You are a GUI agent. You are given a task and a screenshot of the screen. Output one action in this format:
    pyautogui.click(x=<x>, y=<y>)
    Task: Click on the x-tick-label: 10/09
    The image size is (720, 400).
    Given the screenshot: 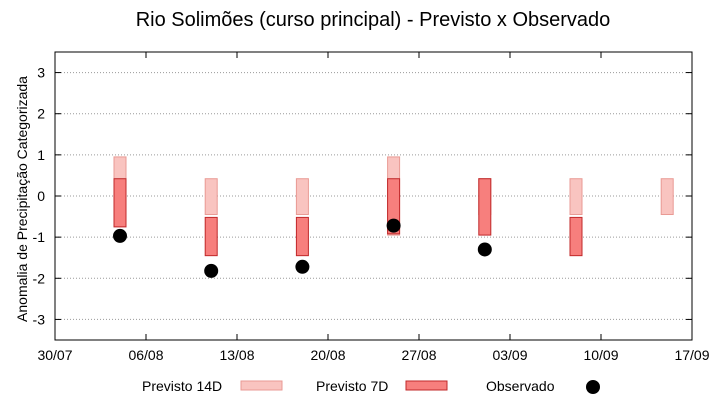 What is the action you would take?
    pyautogui.click(x=600, y=355)
    